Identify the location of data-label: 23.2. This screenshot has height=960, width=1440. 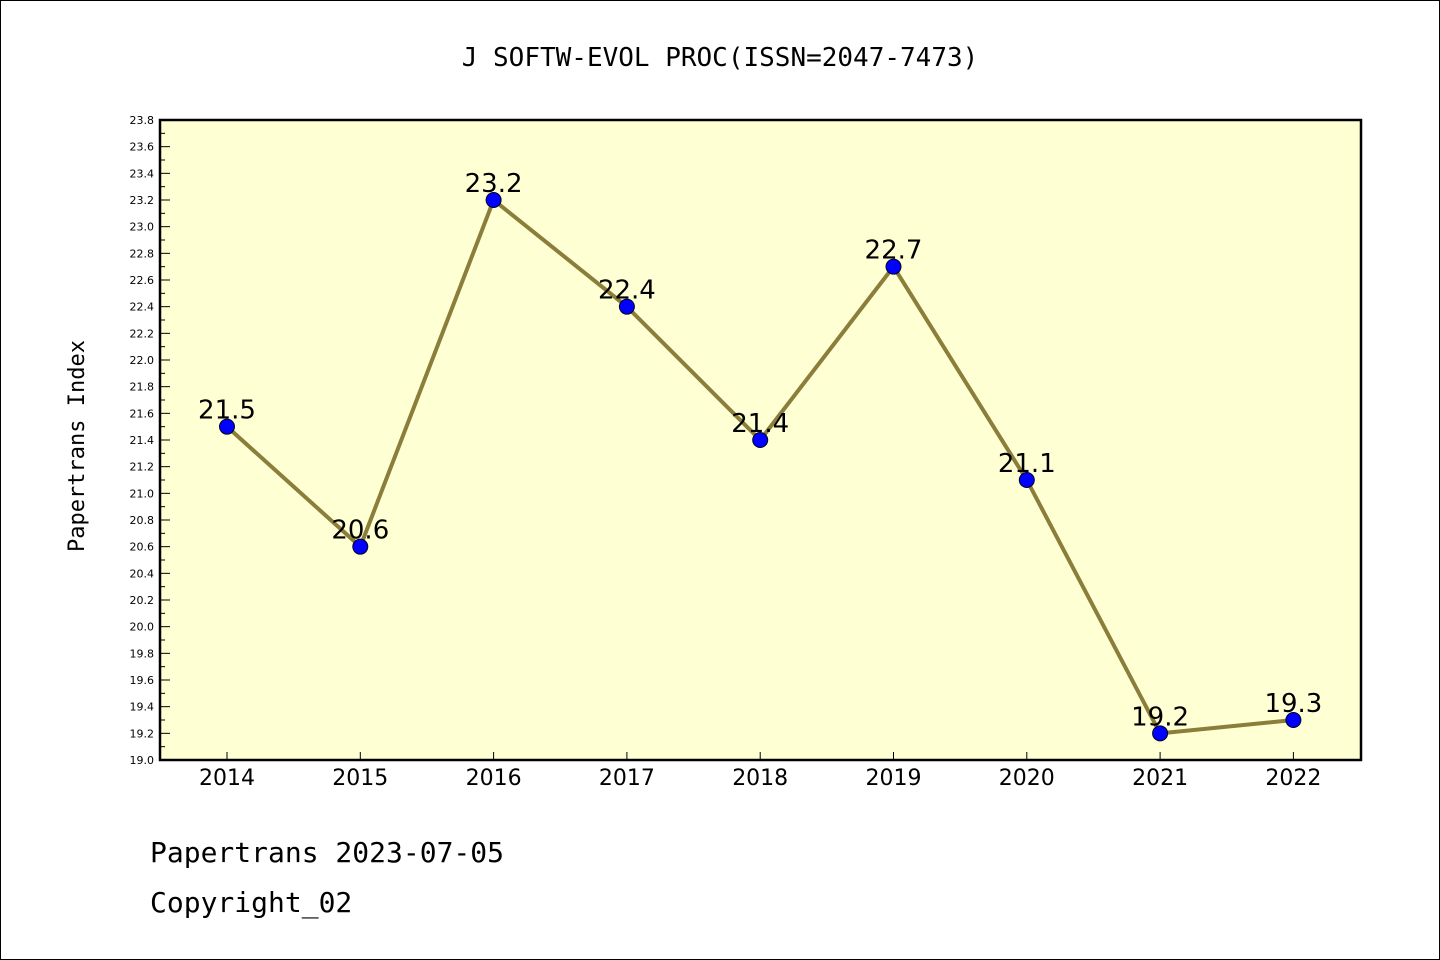
(494, 184).